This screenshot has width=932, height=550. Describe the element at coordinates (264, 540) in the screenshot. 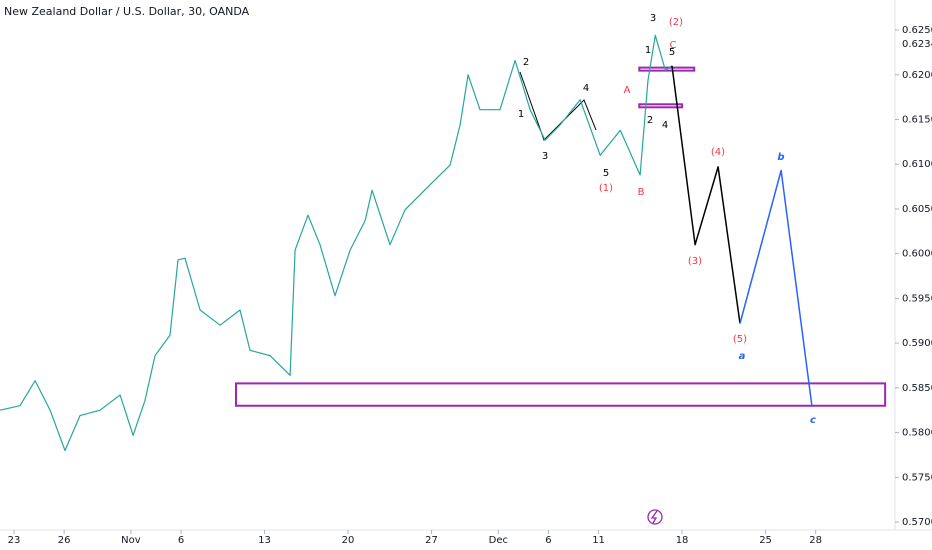

I see `x-tick-label: 13` at that location.